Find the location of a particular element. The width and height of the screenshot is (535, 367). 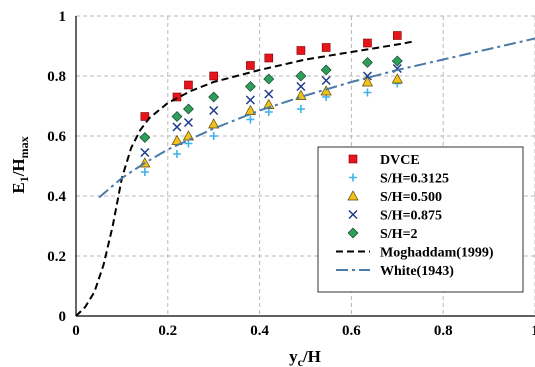

y-tick-label: 0.2 is located at coordinates (56, 257).